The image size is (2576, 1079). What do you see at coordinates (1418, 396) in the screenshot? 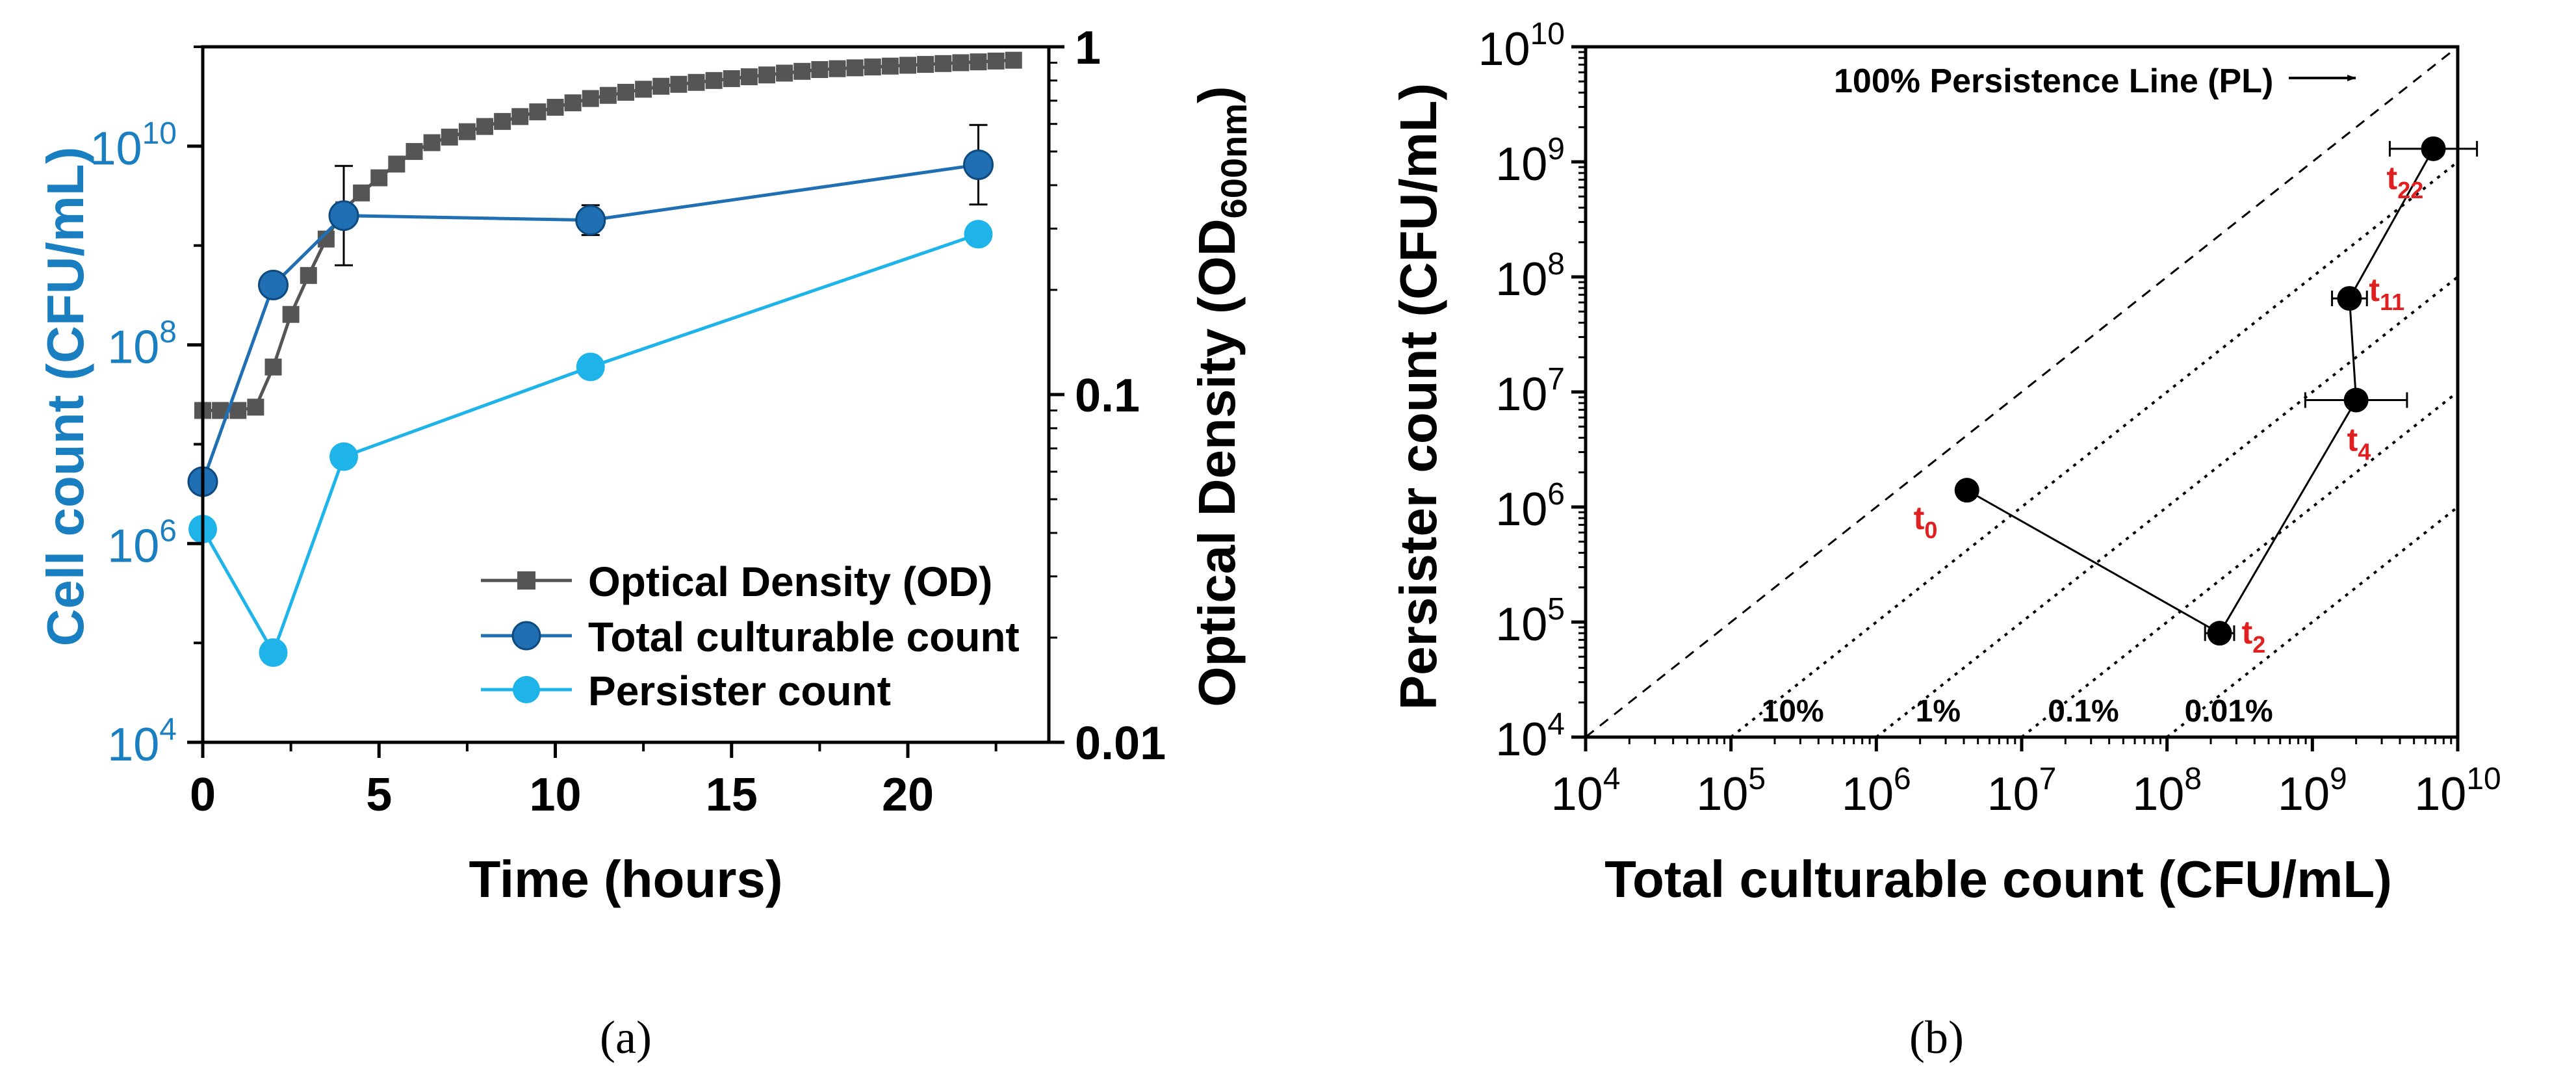
I see `chart-b-y-axis-label: Persister count (CFU/mL)` at bounding box center [1418, 396].